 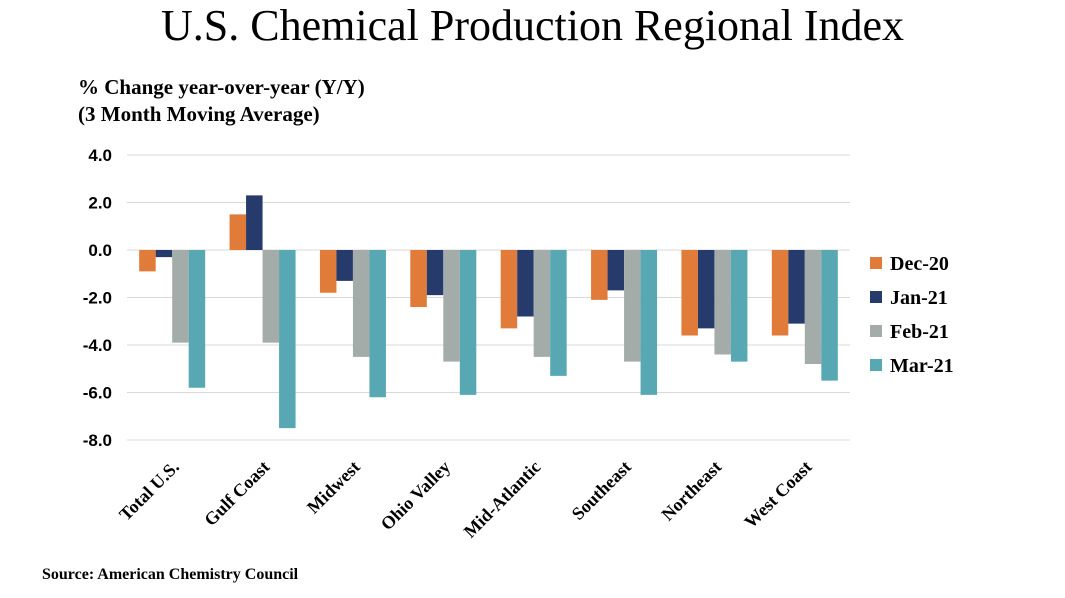 What do you see at coordinates (601, 490) in the screenshot?
I see `category-label: Southeast` at bounding box center [601, 490].